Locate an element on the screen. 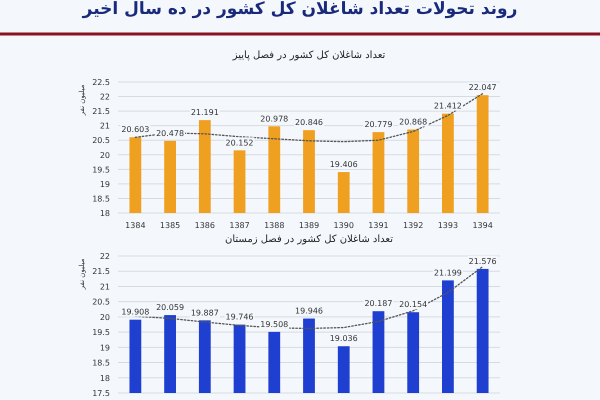 The width and height of the screenshot is (600, 400). data-label: 20.152 is located at coordinates (240, 143).